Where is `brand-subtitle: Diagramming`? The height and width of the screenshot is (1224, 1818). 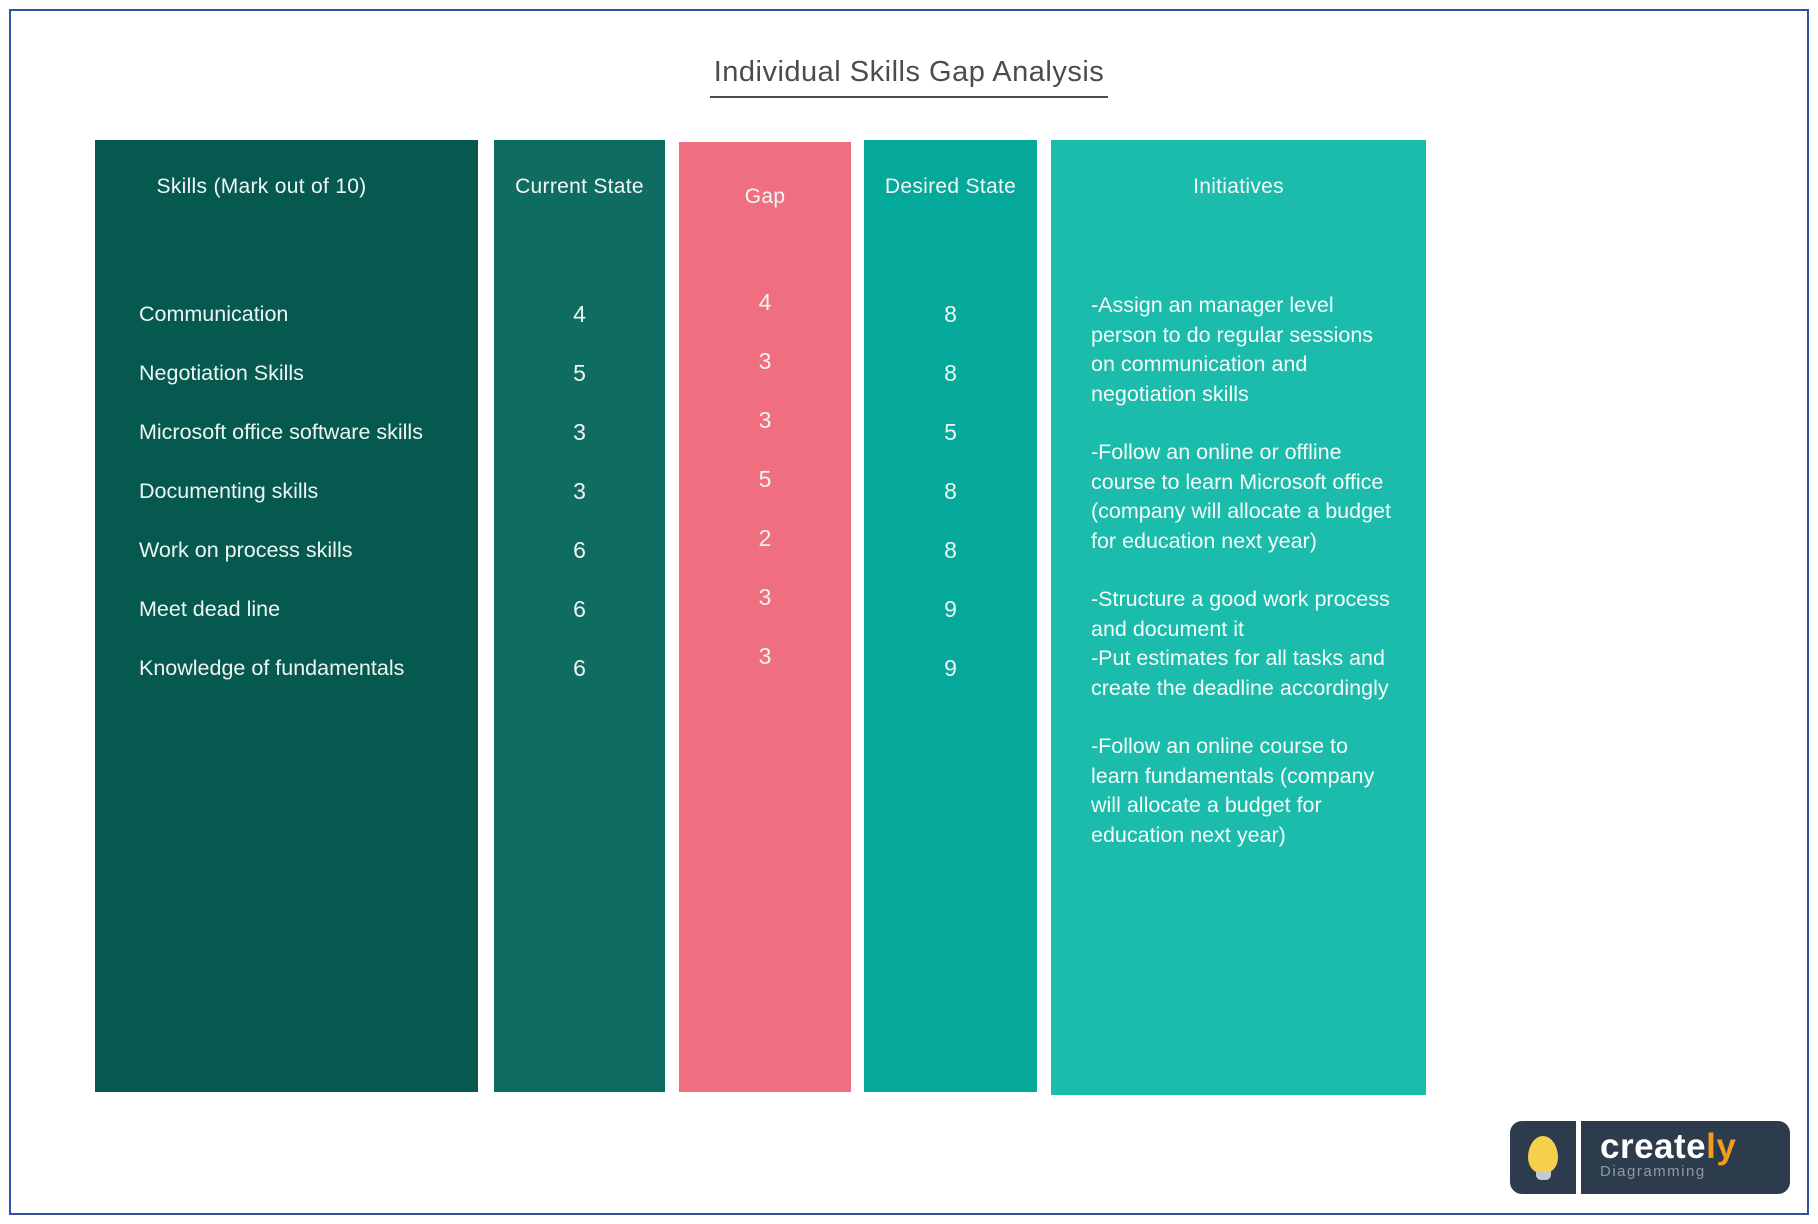
brand-subtitle: Diagramming is located at coordinates (1653, 1171).